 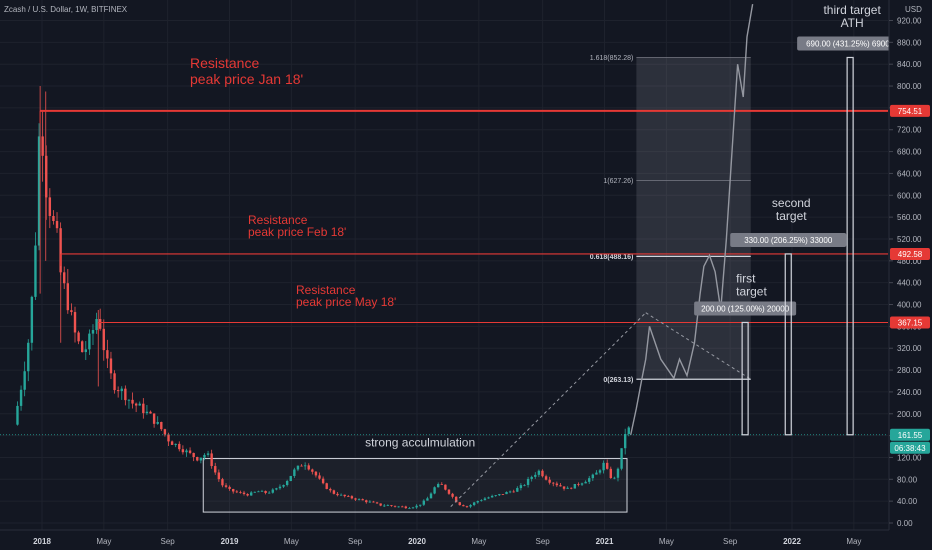 I want to click on x-tick-label: 2020, so click(x=417, y=541).